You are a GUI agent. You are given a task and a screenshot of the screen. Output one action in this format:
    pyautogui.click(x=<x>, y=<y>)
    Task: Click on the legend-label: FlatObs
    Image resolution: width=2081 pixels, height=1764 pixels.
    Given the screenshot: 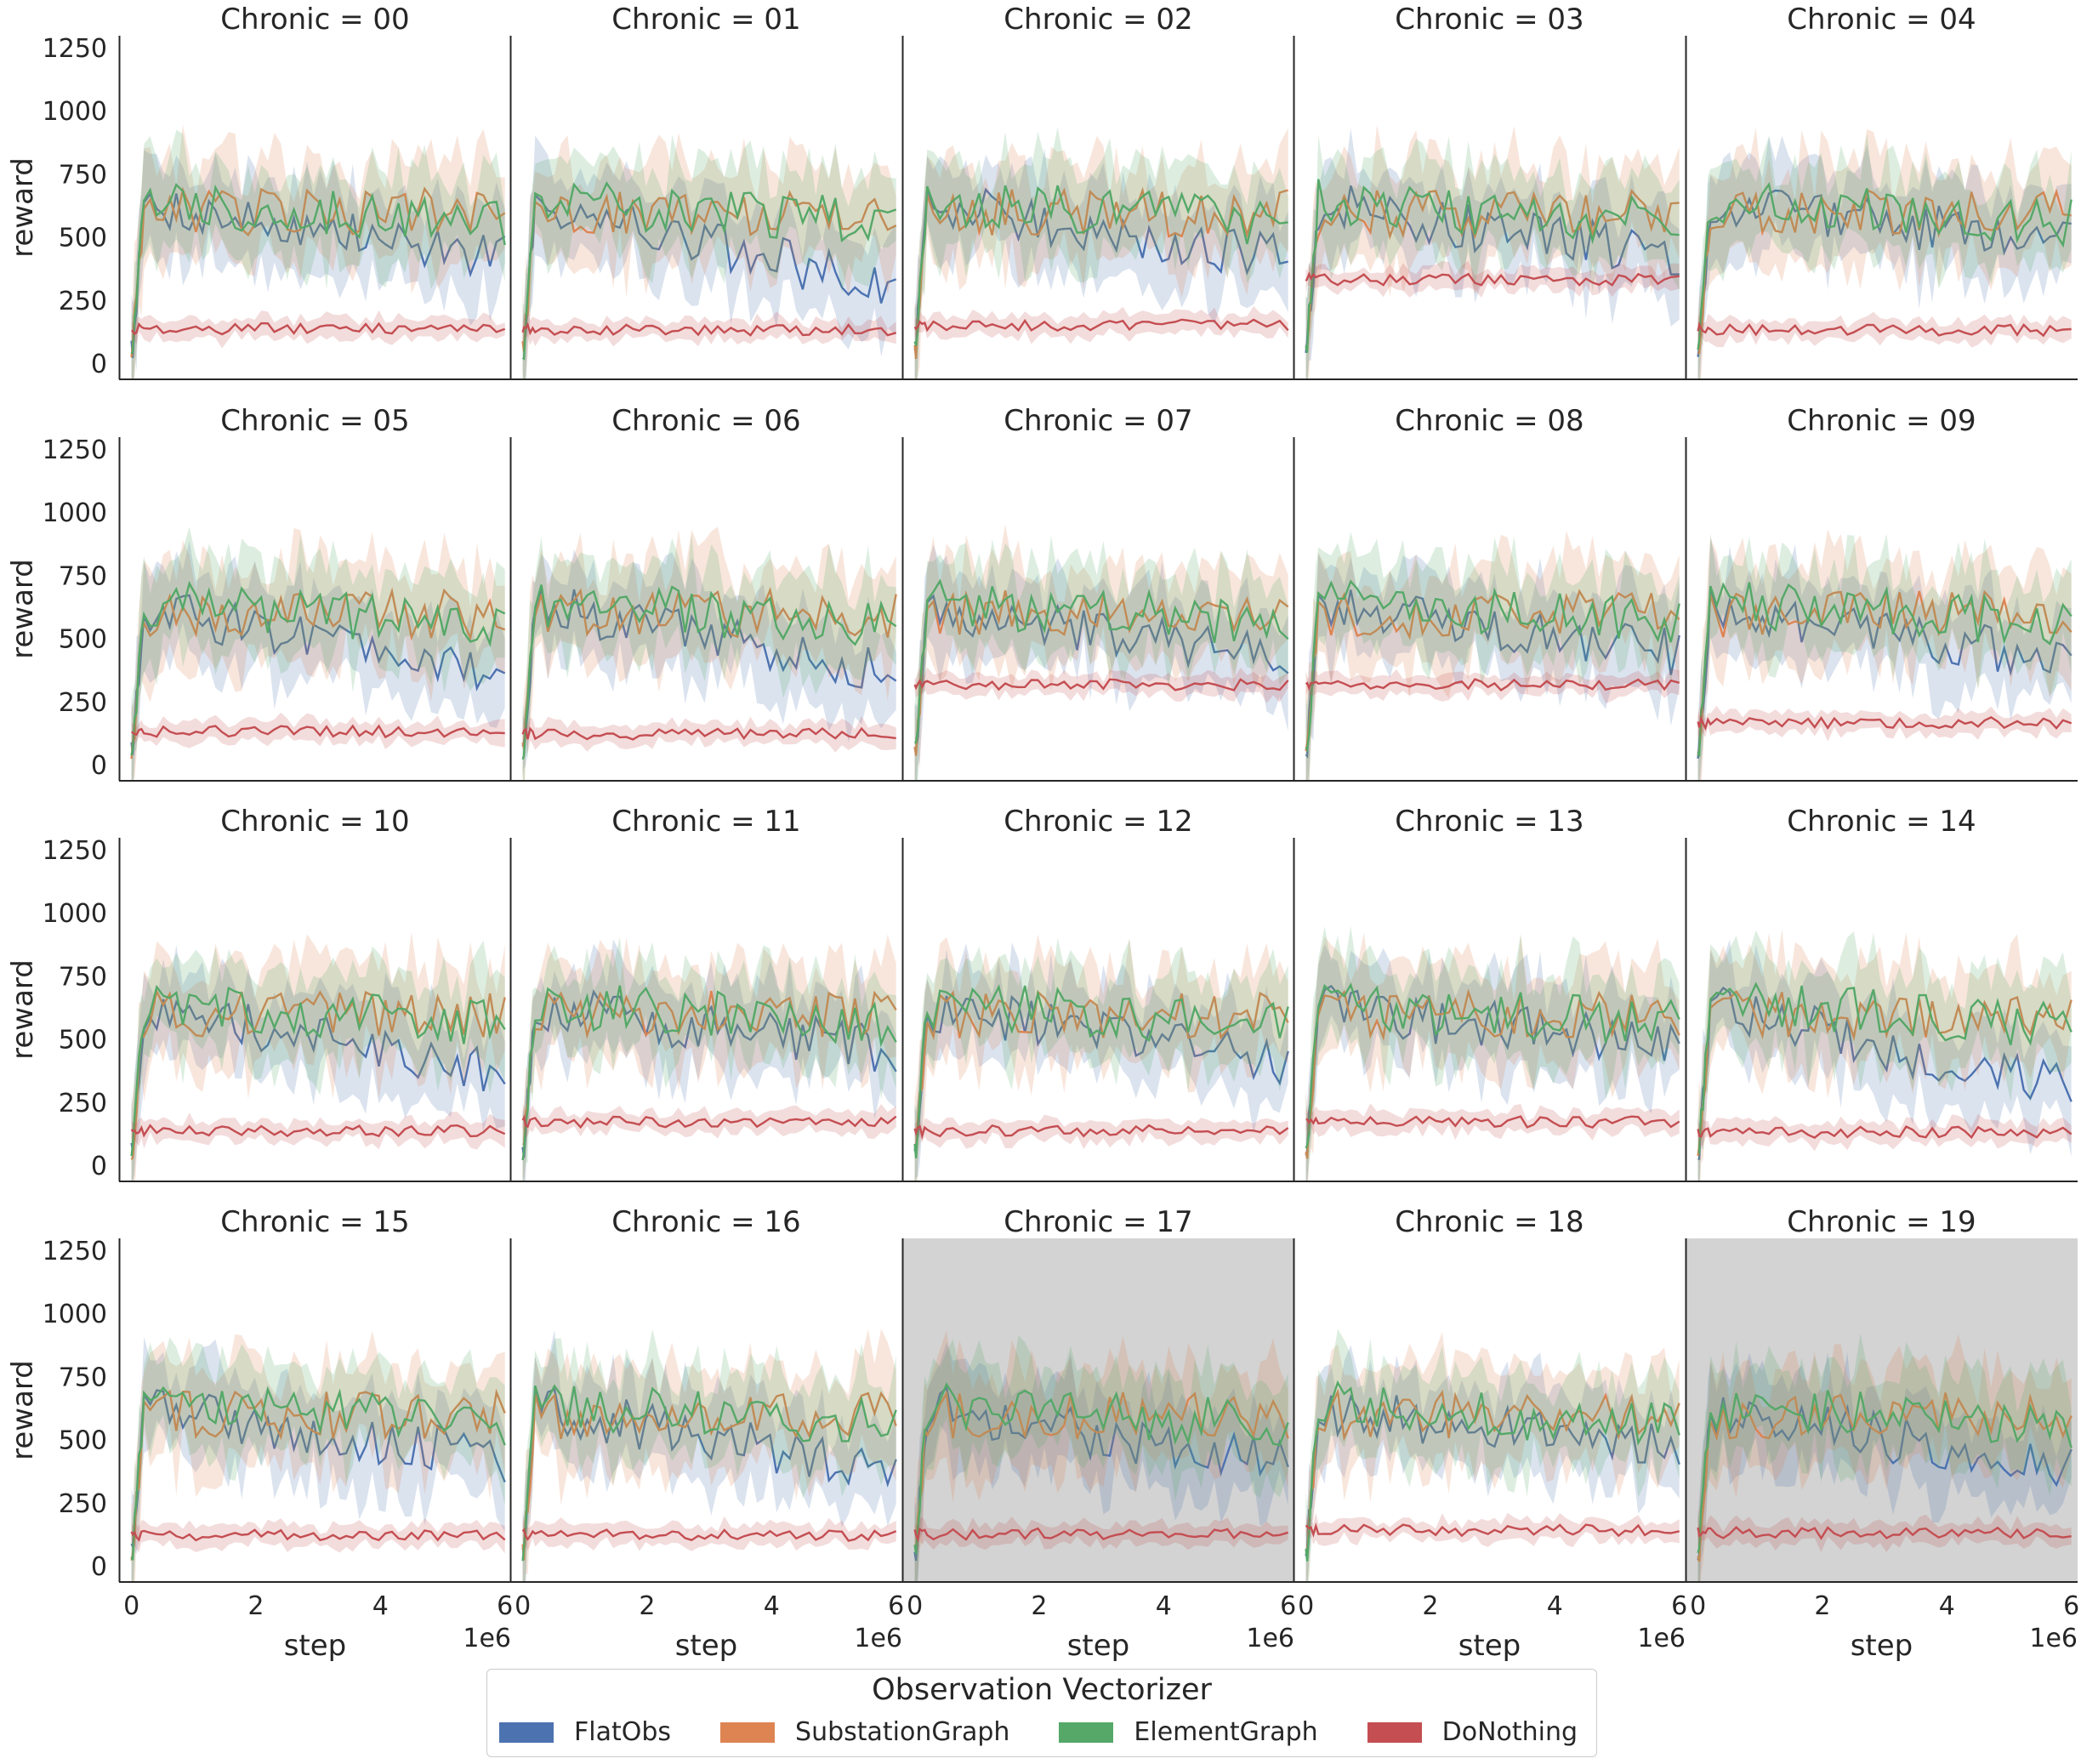 What is the action you would take?
    pyautogui.click(x=623, y=1732)
    